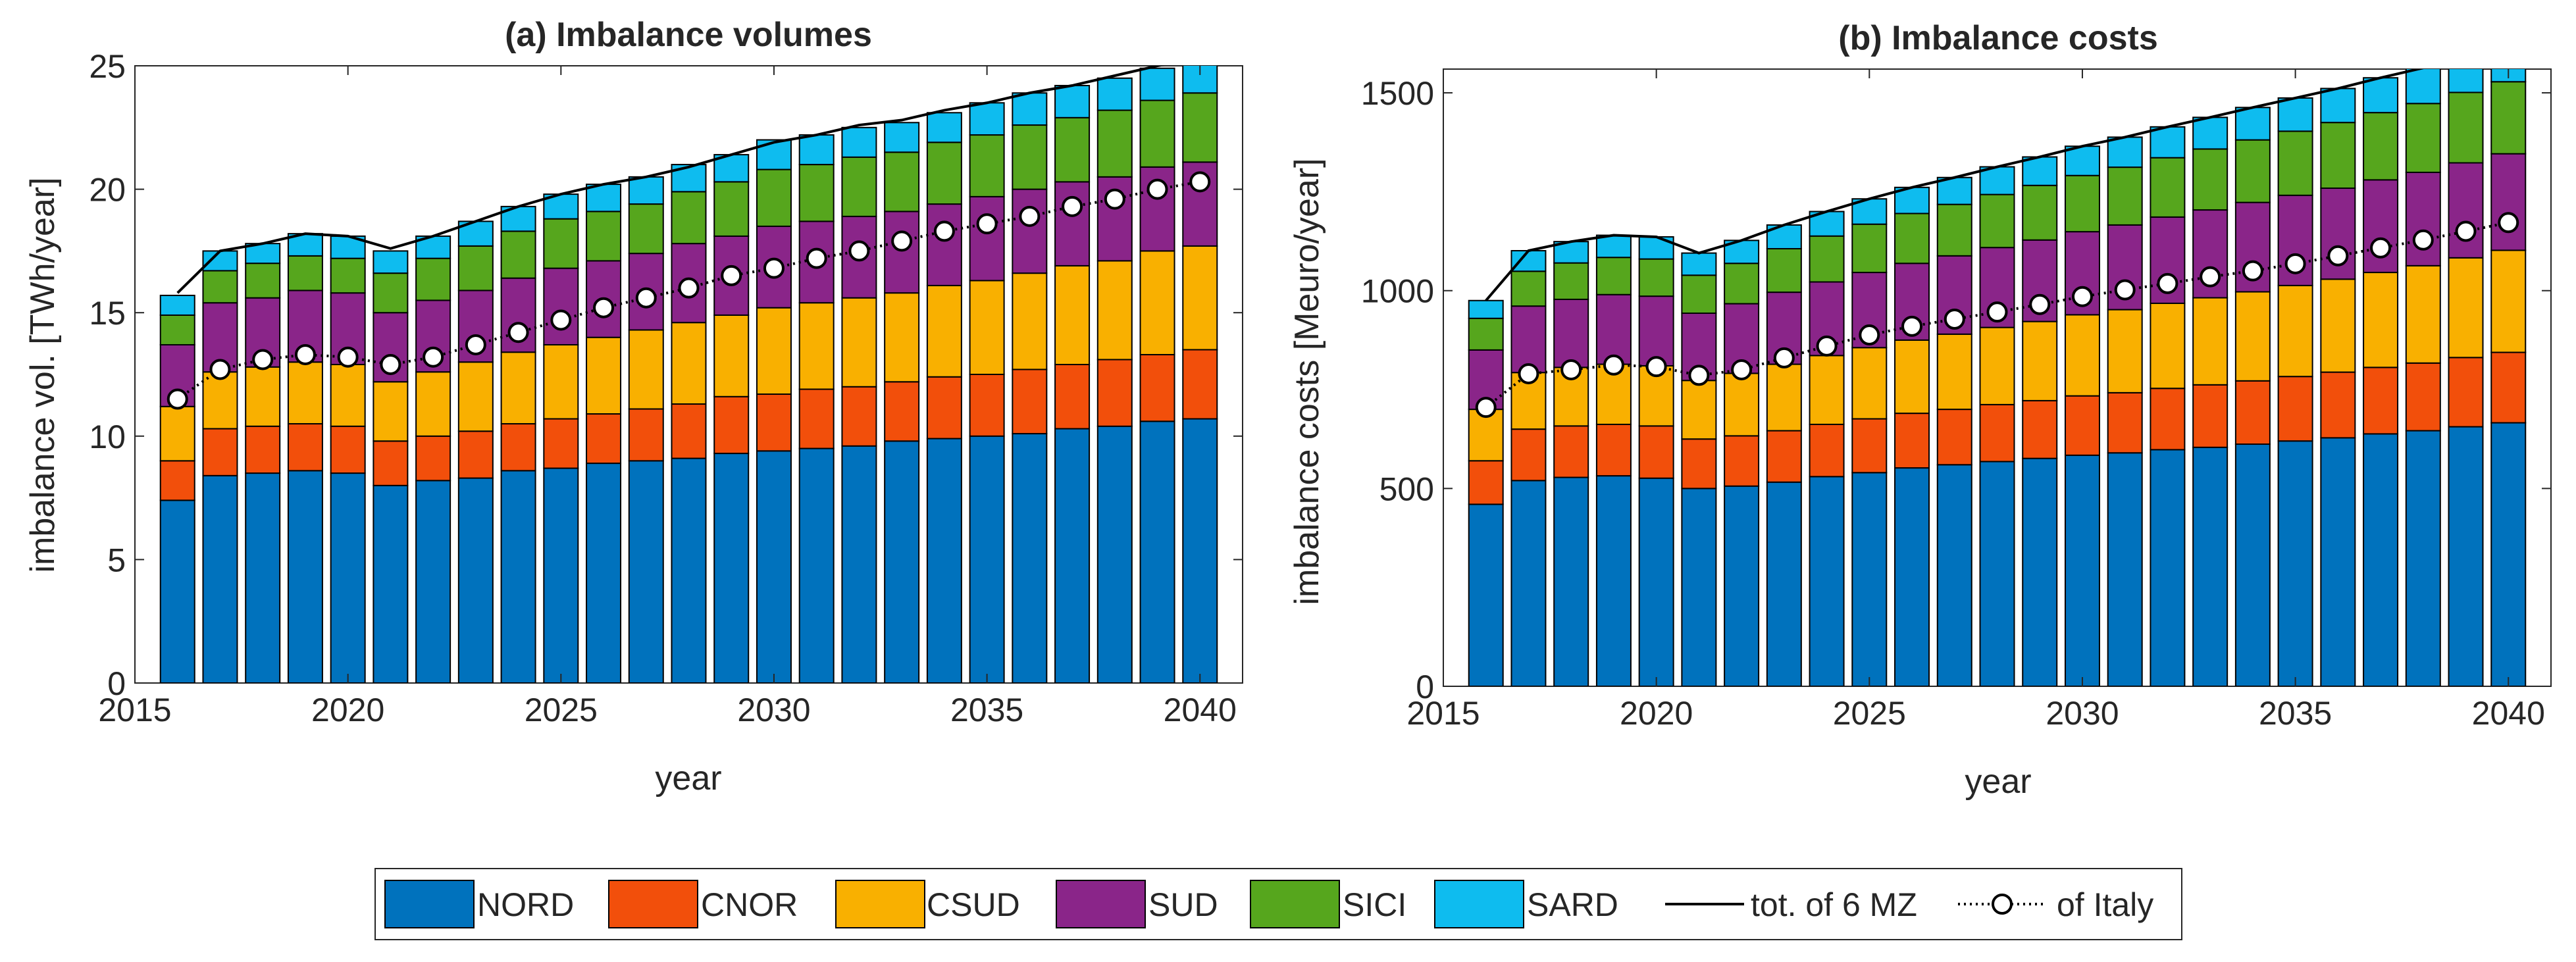 Image resolution: width=2576 pixels, height=962 pixels. Describe the element at coordinates (429, 904) in the screenshot. I see `legend-swatch-nord` at that location.